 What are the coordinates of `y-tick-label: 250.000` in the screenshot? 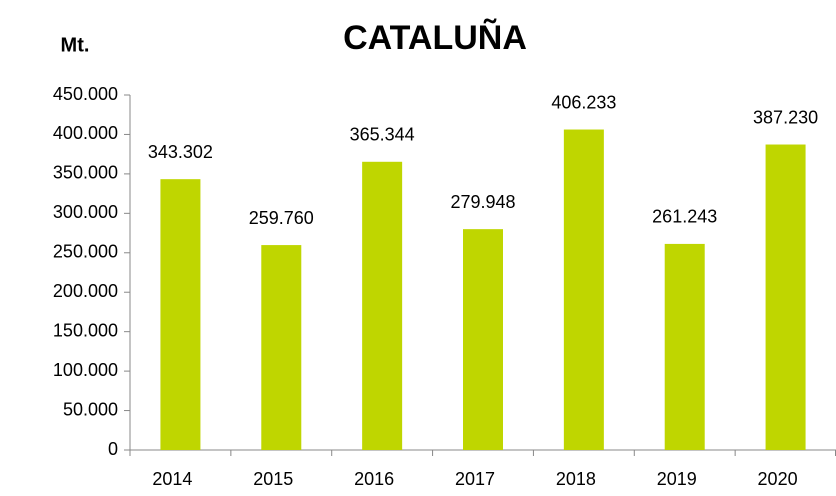 It's located at (85, 252).